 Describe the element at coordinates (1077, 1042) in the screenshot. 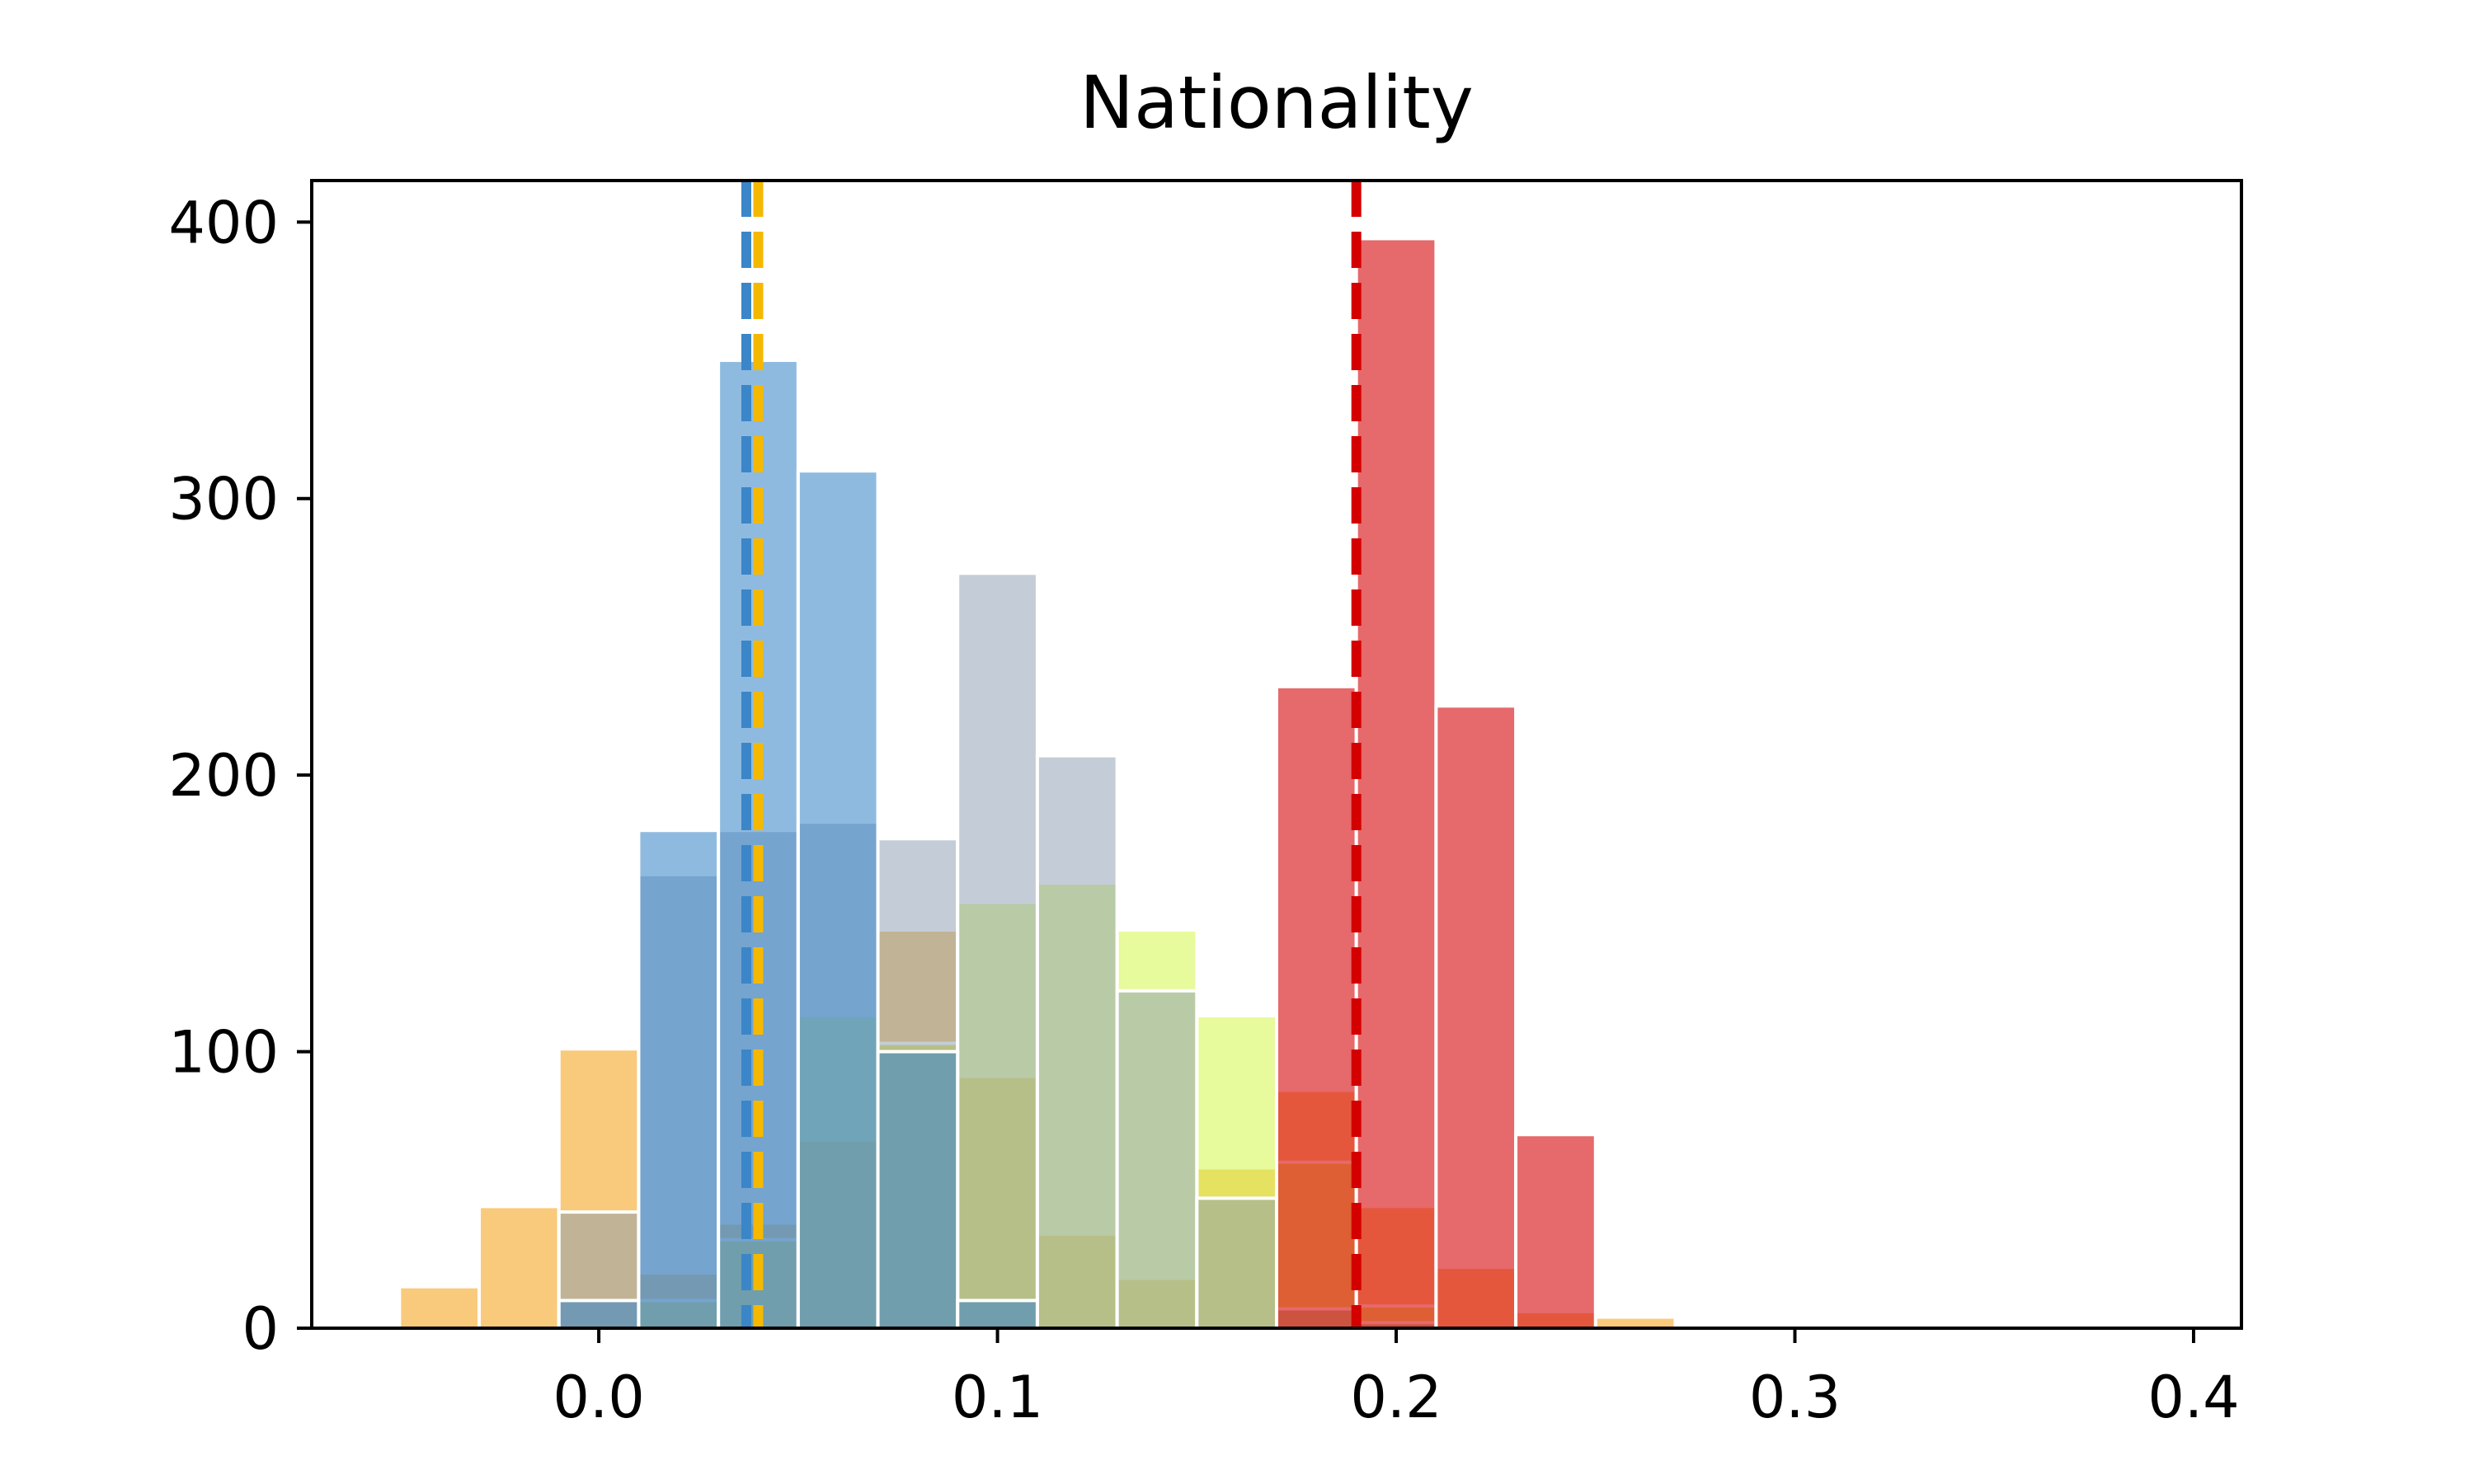

I see `histogram-bar-s2-b6` at that location.